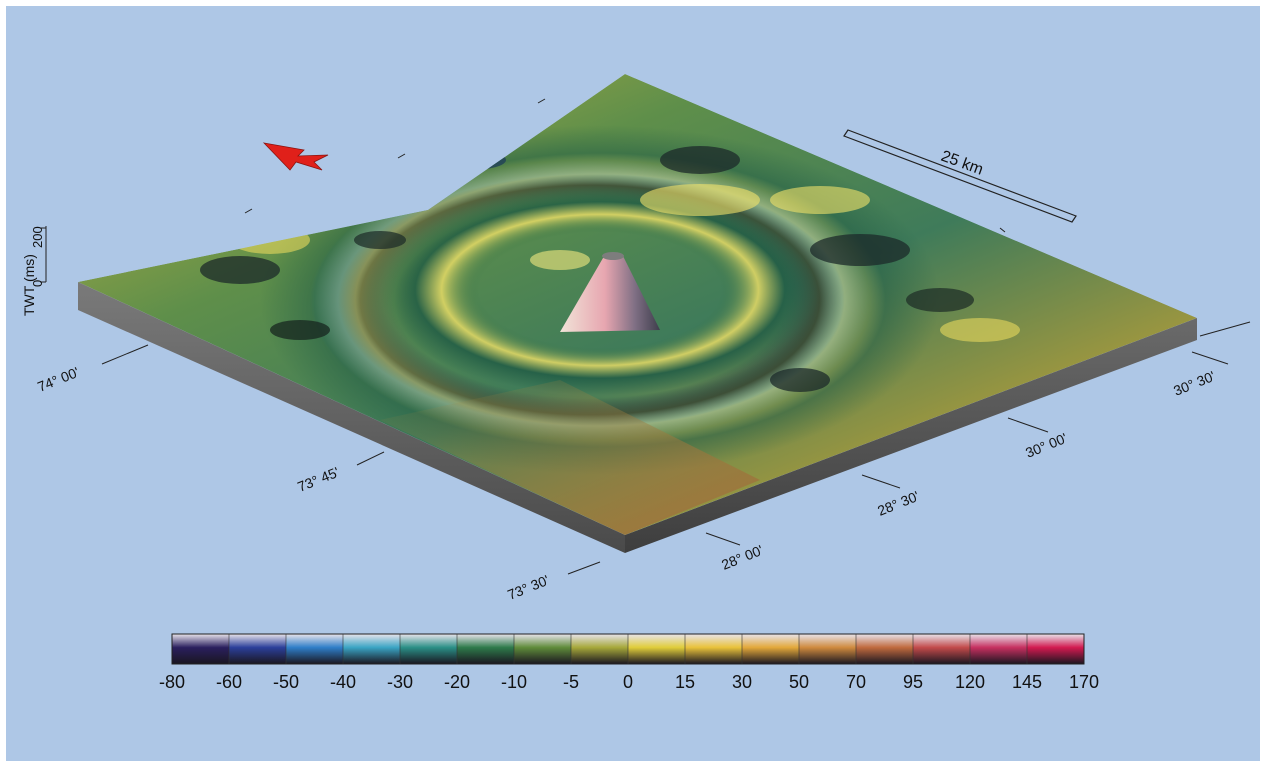 This screenshot has width=1266, height=767. What do you see at coordinates (514, 682) in the screenshot?
I see `colorbar-label: -10` at bounding box center [514, 682].